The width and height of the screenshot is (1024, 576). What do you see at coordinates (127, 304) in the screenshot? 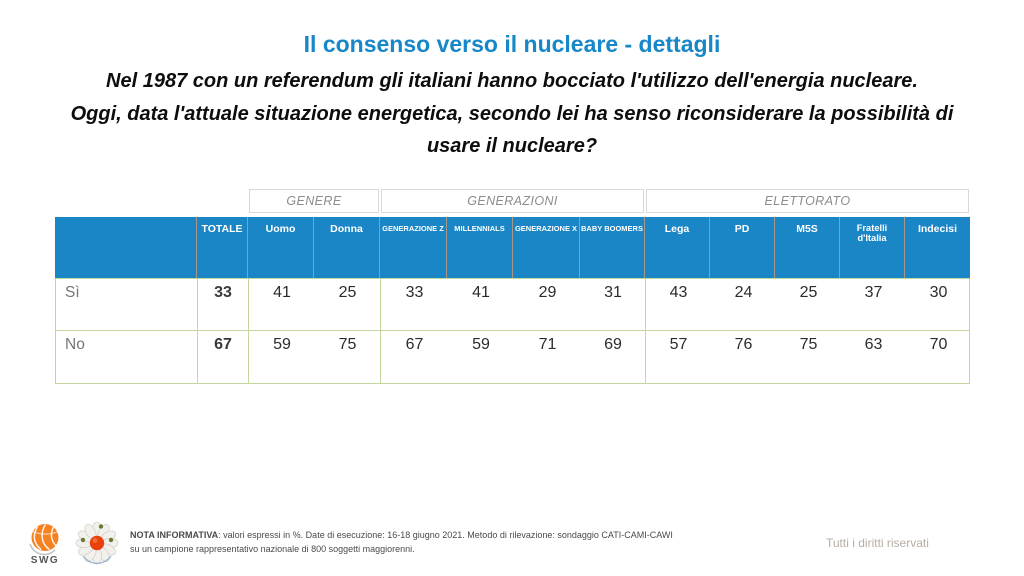
I see `row-label: Sì` at bounding box center [127, 304].